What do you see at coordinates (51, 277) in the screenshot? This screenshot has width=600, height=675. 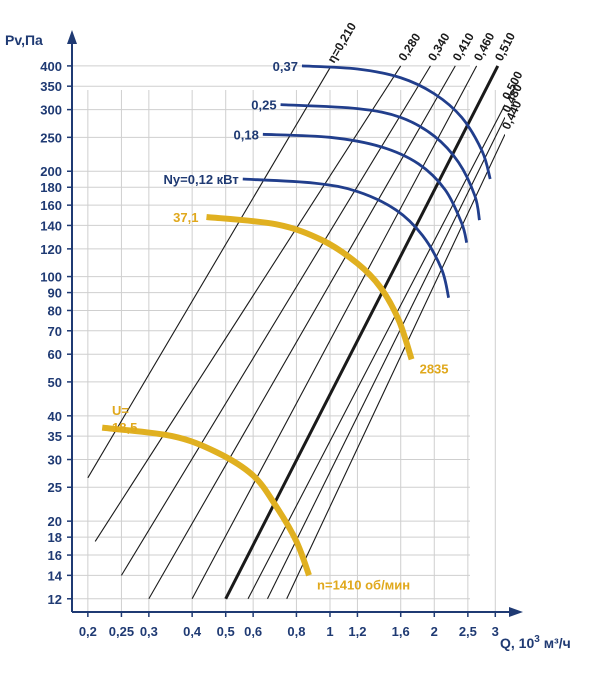 I see `y-tick-label: 100` at bounding box center [51, 277].